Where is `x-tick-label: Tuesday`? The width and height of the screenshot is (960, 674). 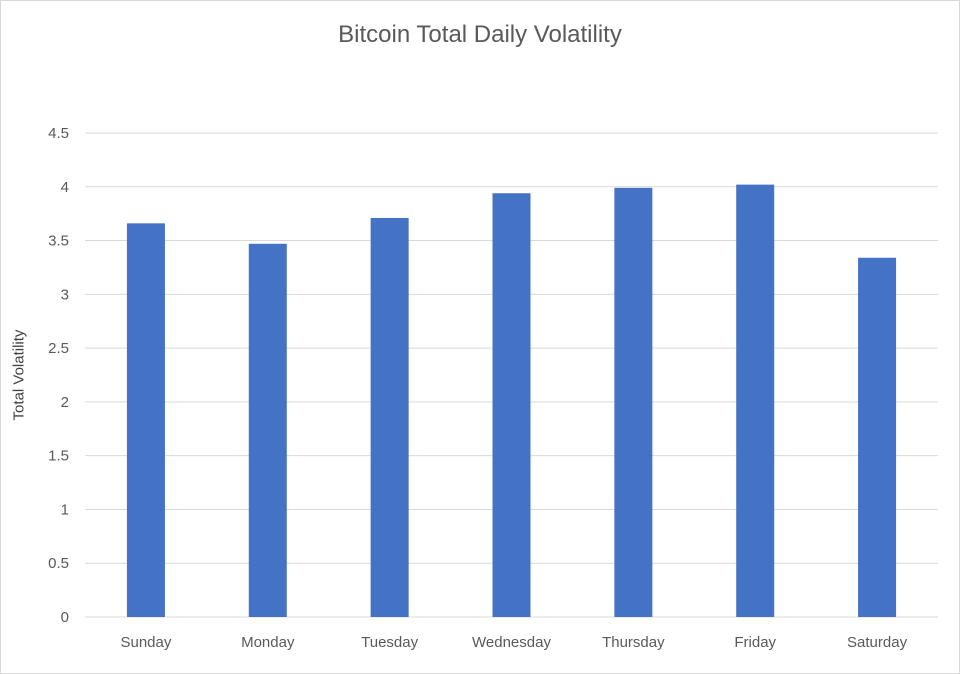 x-tick-label: Tuesday is located at coordinates (389, 642).